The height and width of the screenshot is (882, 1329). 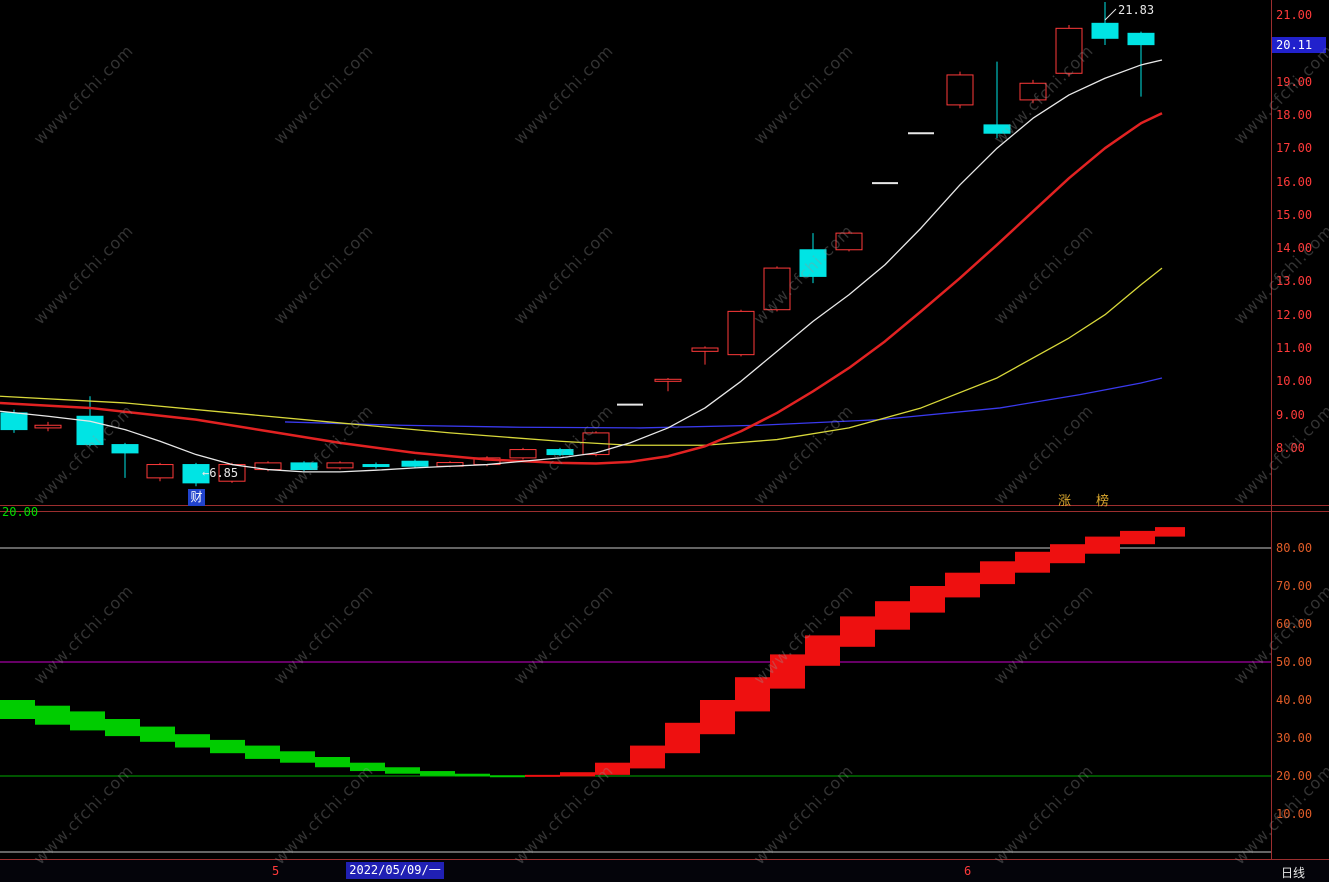 What do you see at coordinates (1294, 548) in the screenshot?
I see `indicator-axis-label: 80.00` at bounding box center [1294, 548].